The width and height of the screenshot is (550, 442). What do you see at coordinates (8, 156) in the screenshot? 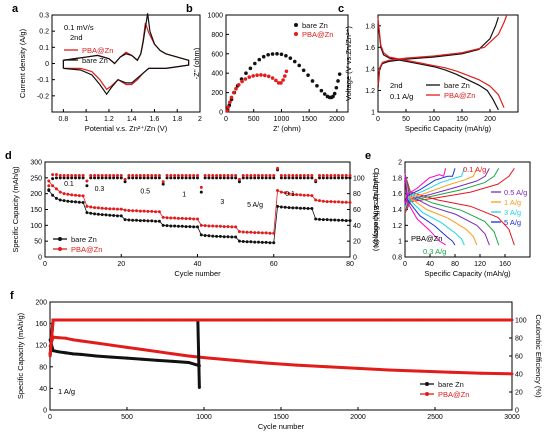
I see `panel-label: d` at bounding box center [8, 156].